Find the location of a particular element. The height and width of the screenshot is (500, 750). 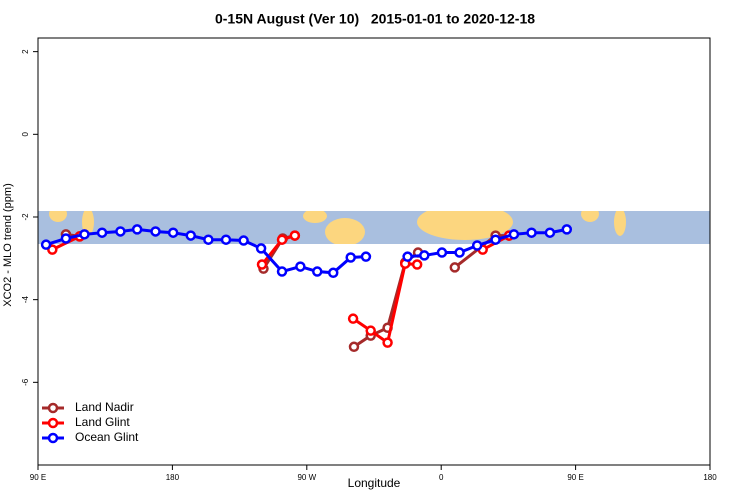

legend-label: Land Glint is located at coordinates (102, 422).